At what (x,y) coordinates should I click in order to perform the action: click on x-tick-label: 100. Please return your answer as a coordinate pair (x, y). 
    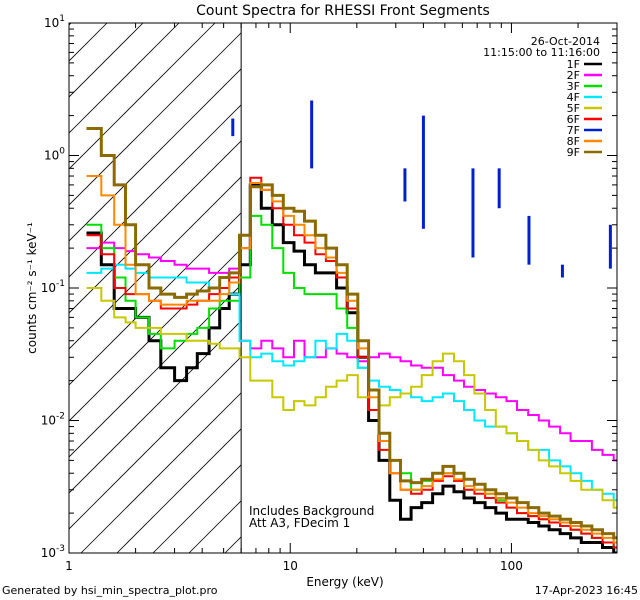
    Looking at the image, I should click on (511, 566).